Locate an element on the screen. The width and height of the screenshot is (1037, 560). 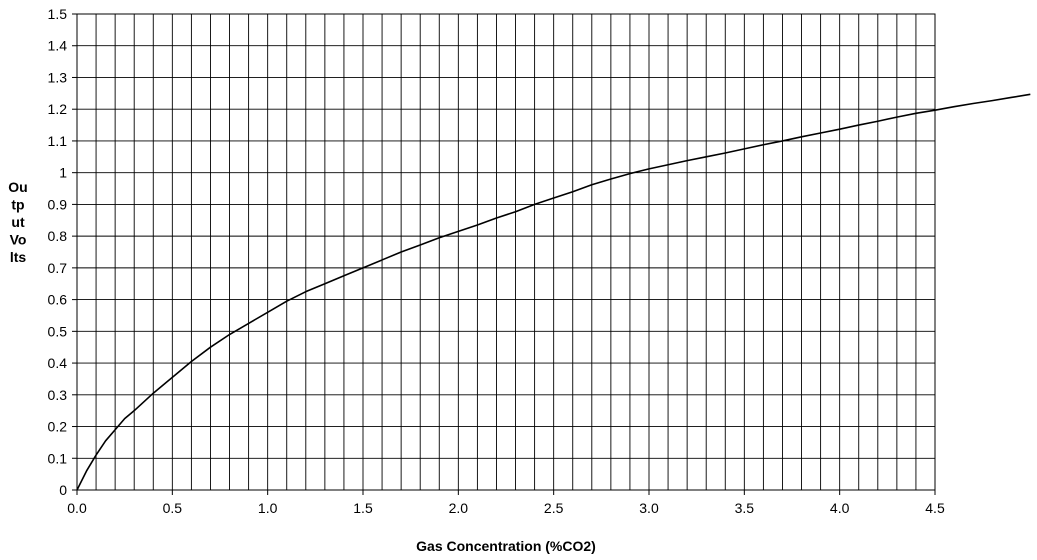
y-tick-label: 1.2 is located at coordinates (58, 109).